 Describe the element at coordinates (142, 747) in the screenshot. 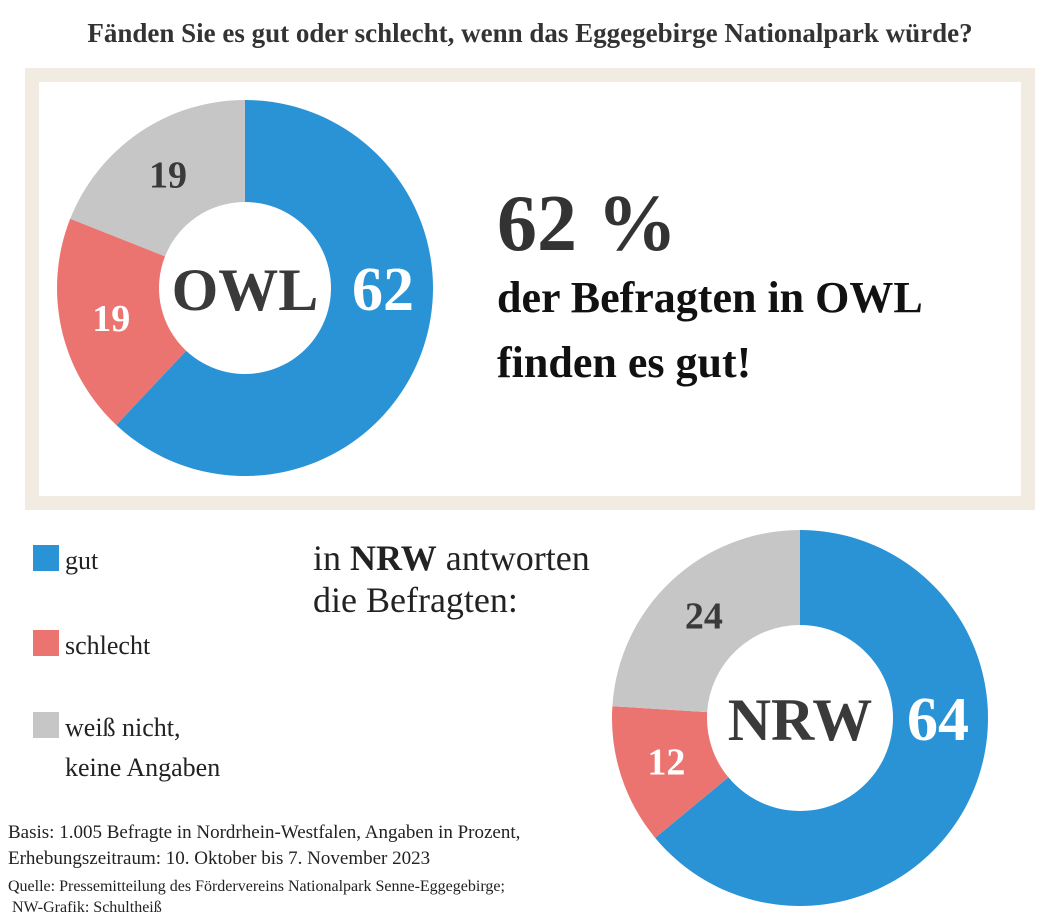

I see `legend-label: weiß nicht, keine Angaben` at that location.